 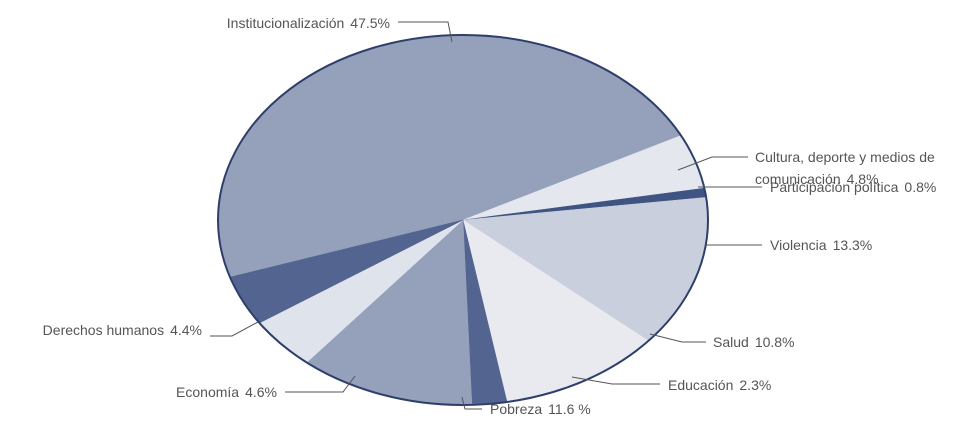 What do you see at coordinates (186, 330) in the screenshot?
I see `value-label: 4.4%` at bounding box center [186, 330].